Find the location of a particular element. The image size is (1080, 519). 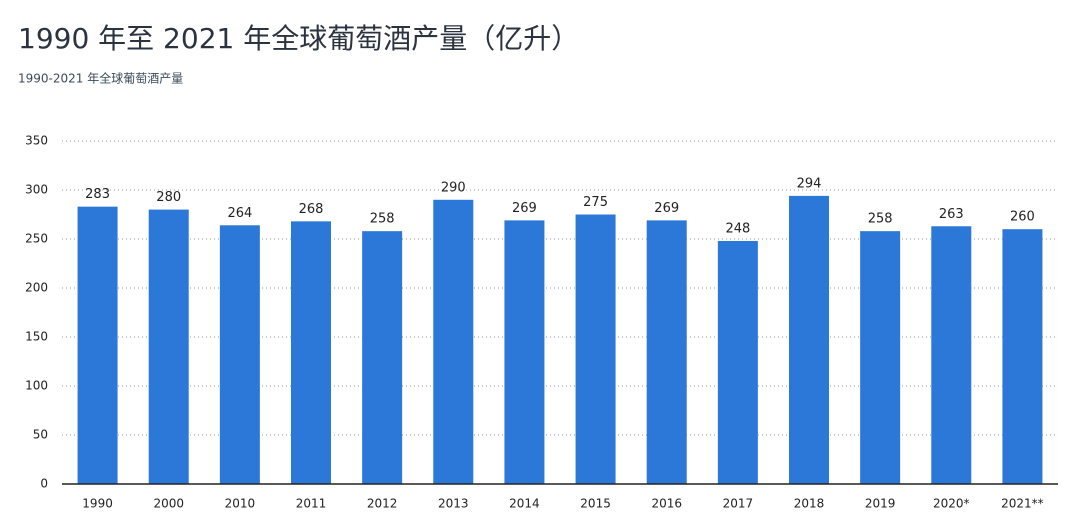

x-tick-label: 2011 is located at coordinates (311, 504).